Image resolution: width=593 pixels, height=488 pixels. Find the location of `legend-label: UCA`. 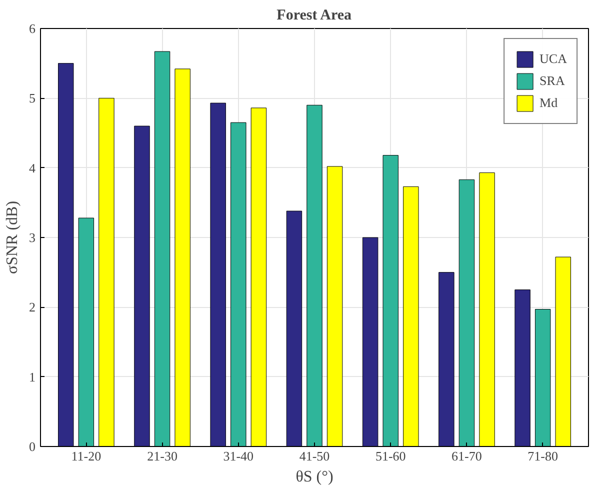

legend-label: UCA is located at coordinates (553, 59).